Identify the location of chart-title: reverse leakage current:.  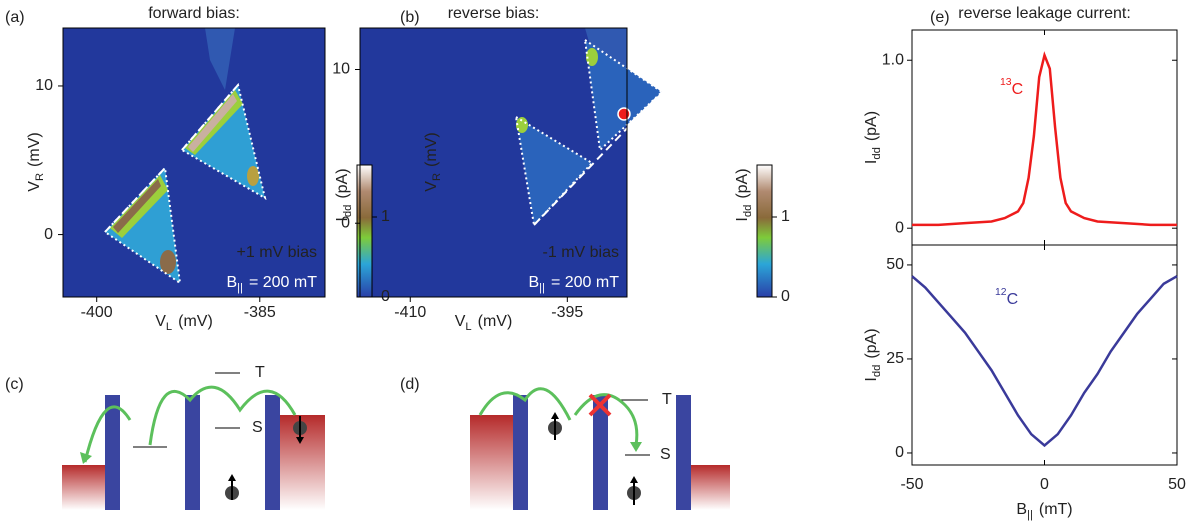
(1044, 13).